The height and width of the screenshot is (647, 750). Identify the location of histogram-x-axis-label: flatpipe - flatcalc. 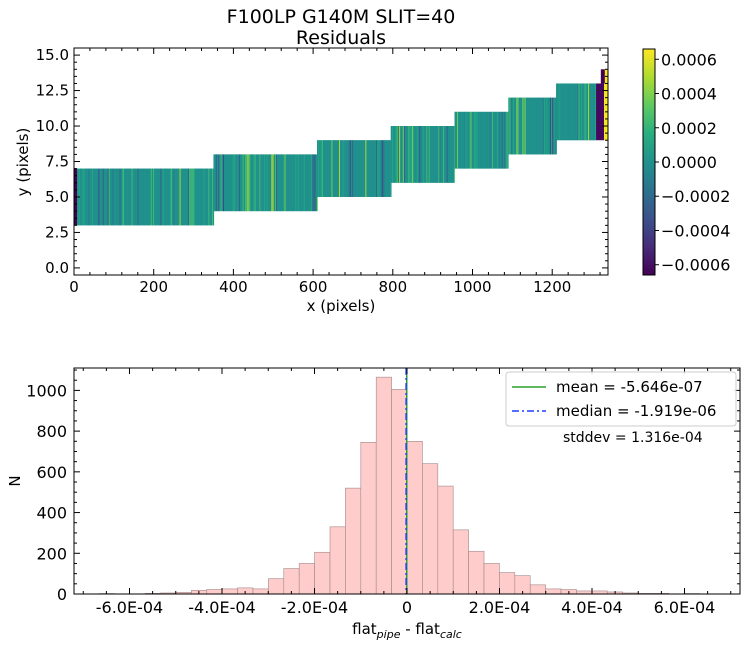
(407, 630).